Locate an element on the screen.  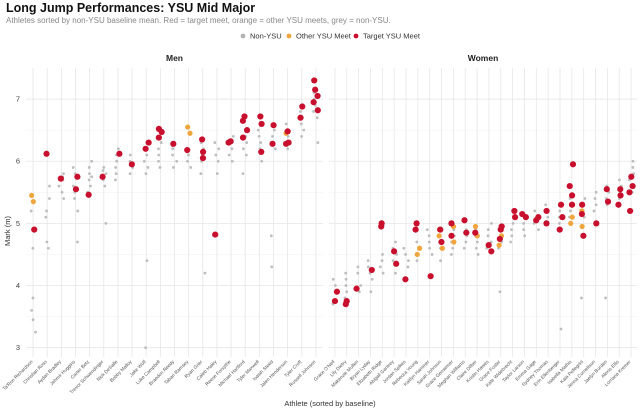
y-tick-label: 5 is located at coordinates (18, 223).